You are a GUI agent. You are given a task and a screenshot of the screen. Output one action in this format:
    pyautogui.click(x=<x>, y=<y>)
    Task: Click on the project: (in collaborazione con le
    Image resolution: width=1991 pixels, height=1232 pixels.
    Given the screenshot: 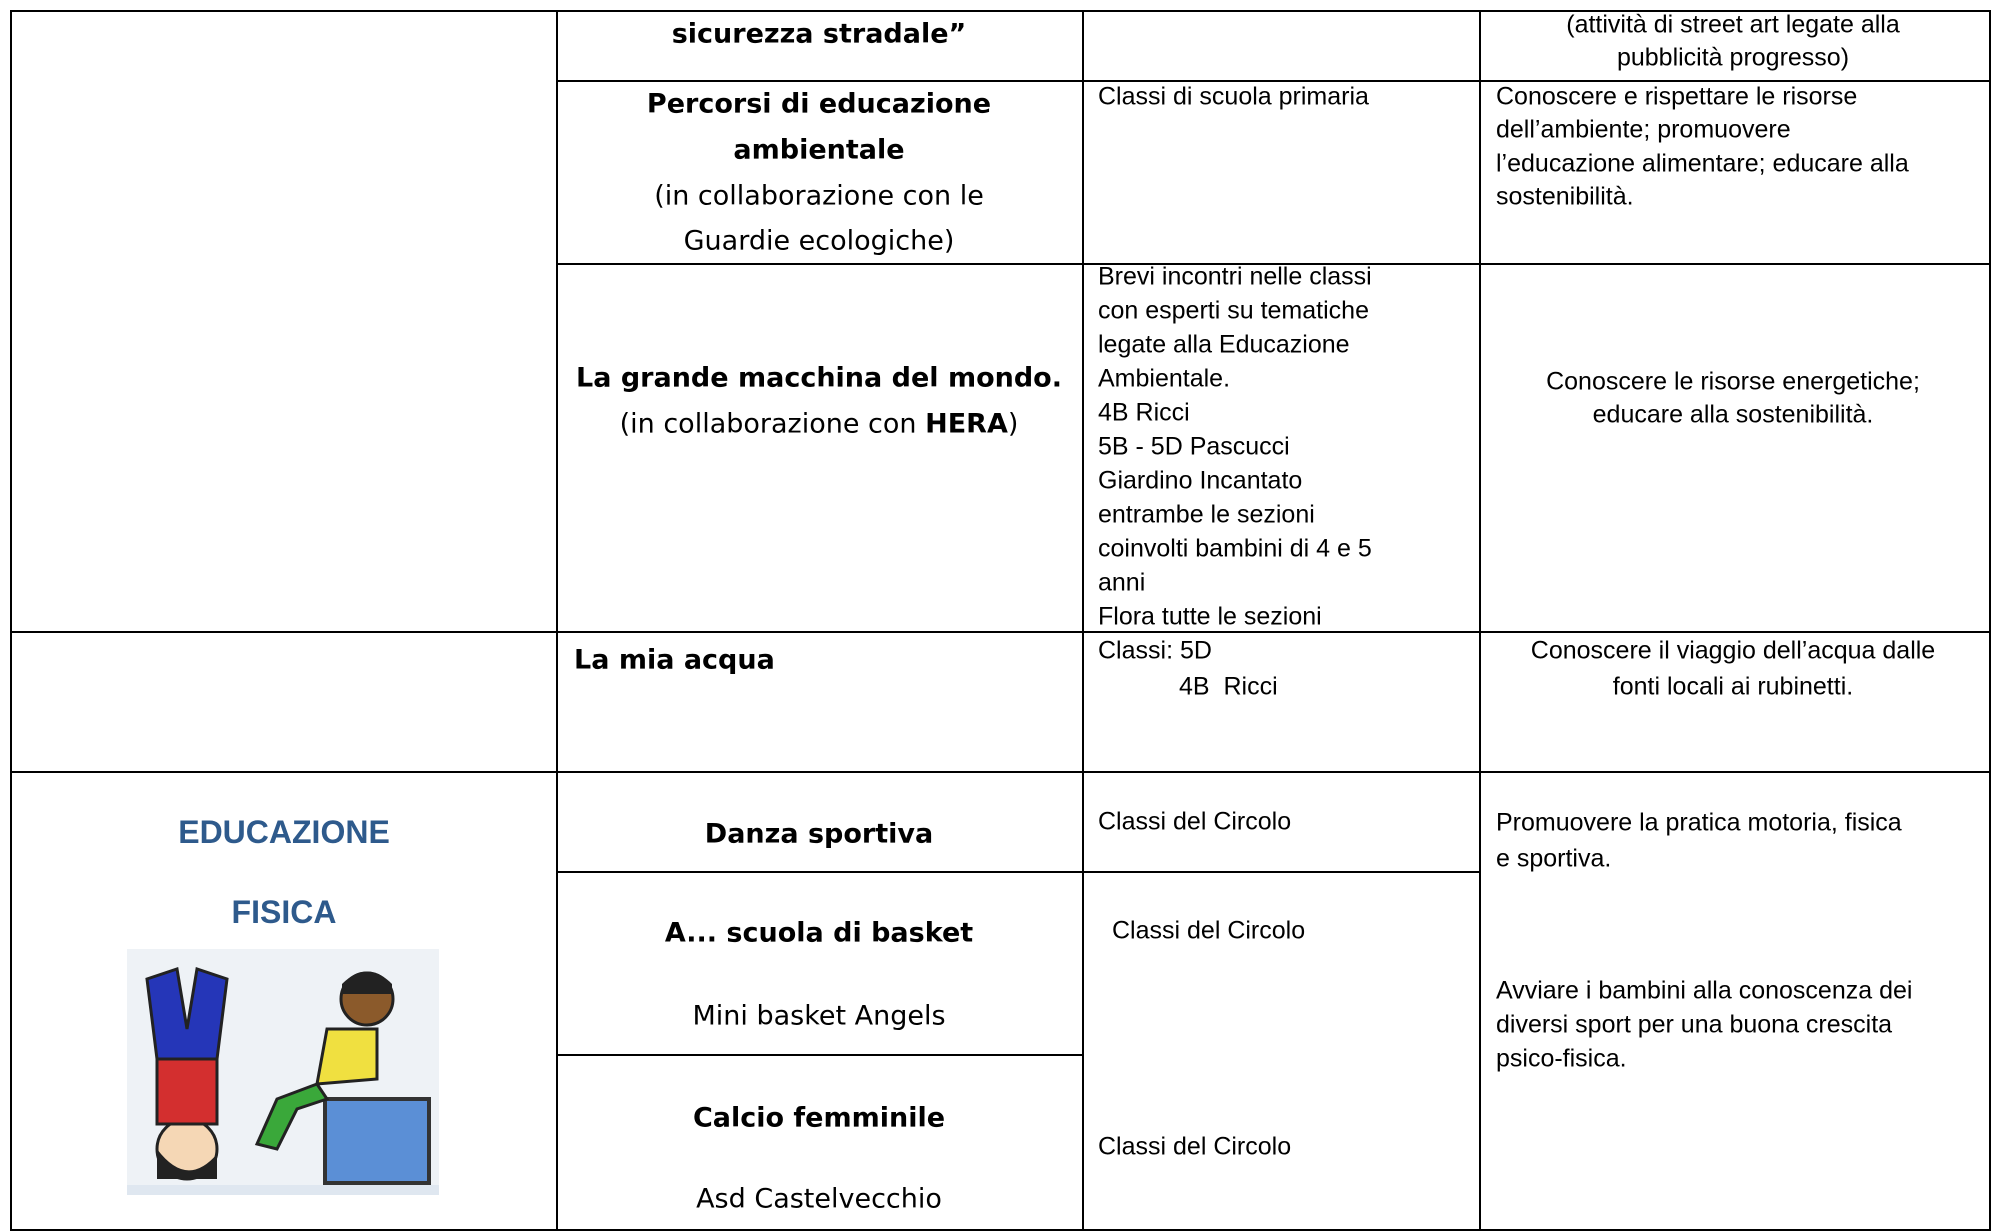 What is the action you would take?
    pyautogui.click(x=819, y=196)
    